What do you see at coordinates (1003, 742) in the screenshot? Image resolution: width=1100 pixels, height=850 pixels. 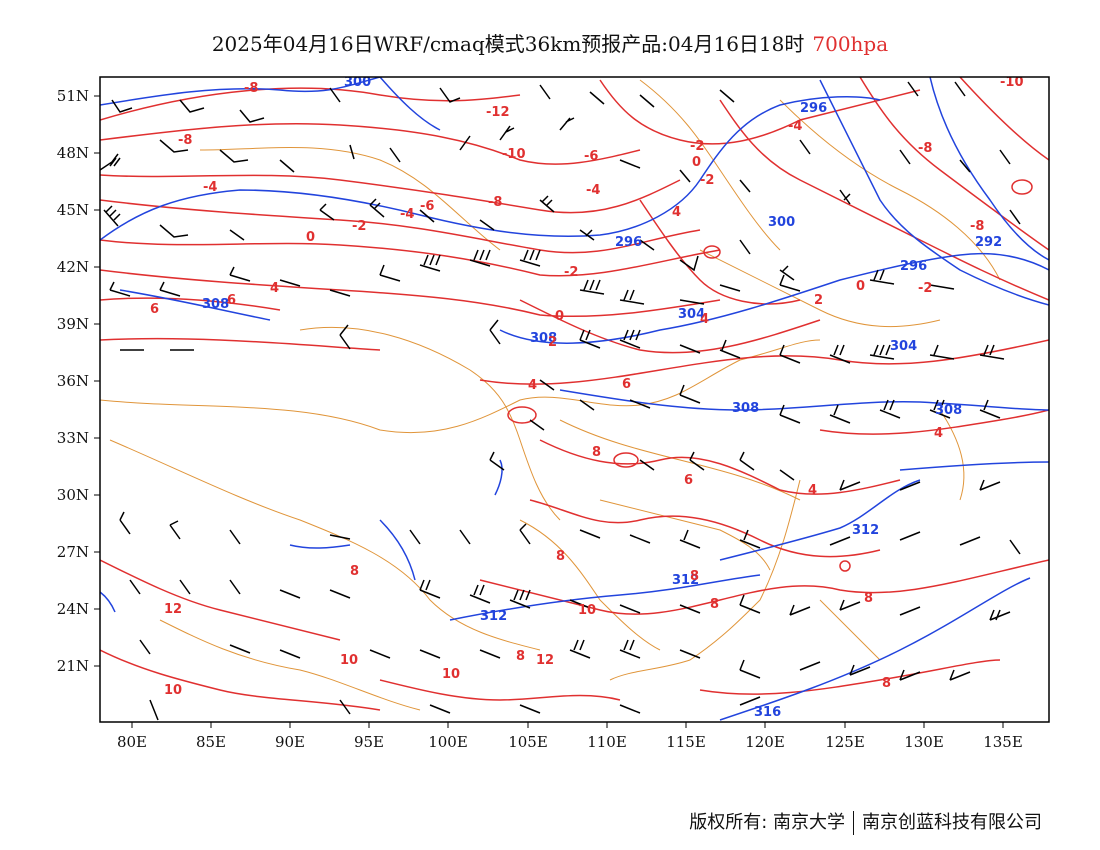 I see `lon-label: 135E` at bounding box center [1003, 742].